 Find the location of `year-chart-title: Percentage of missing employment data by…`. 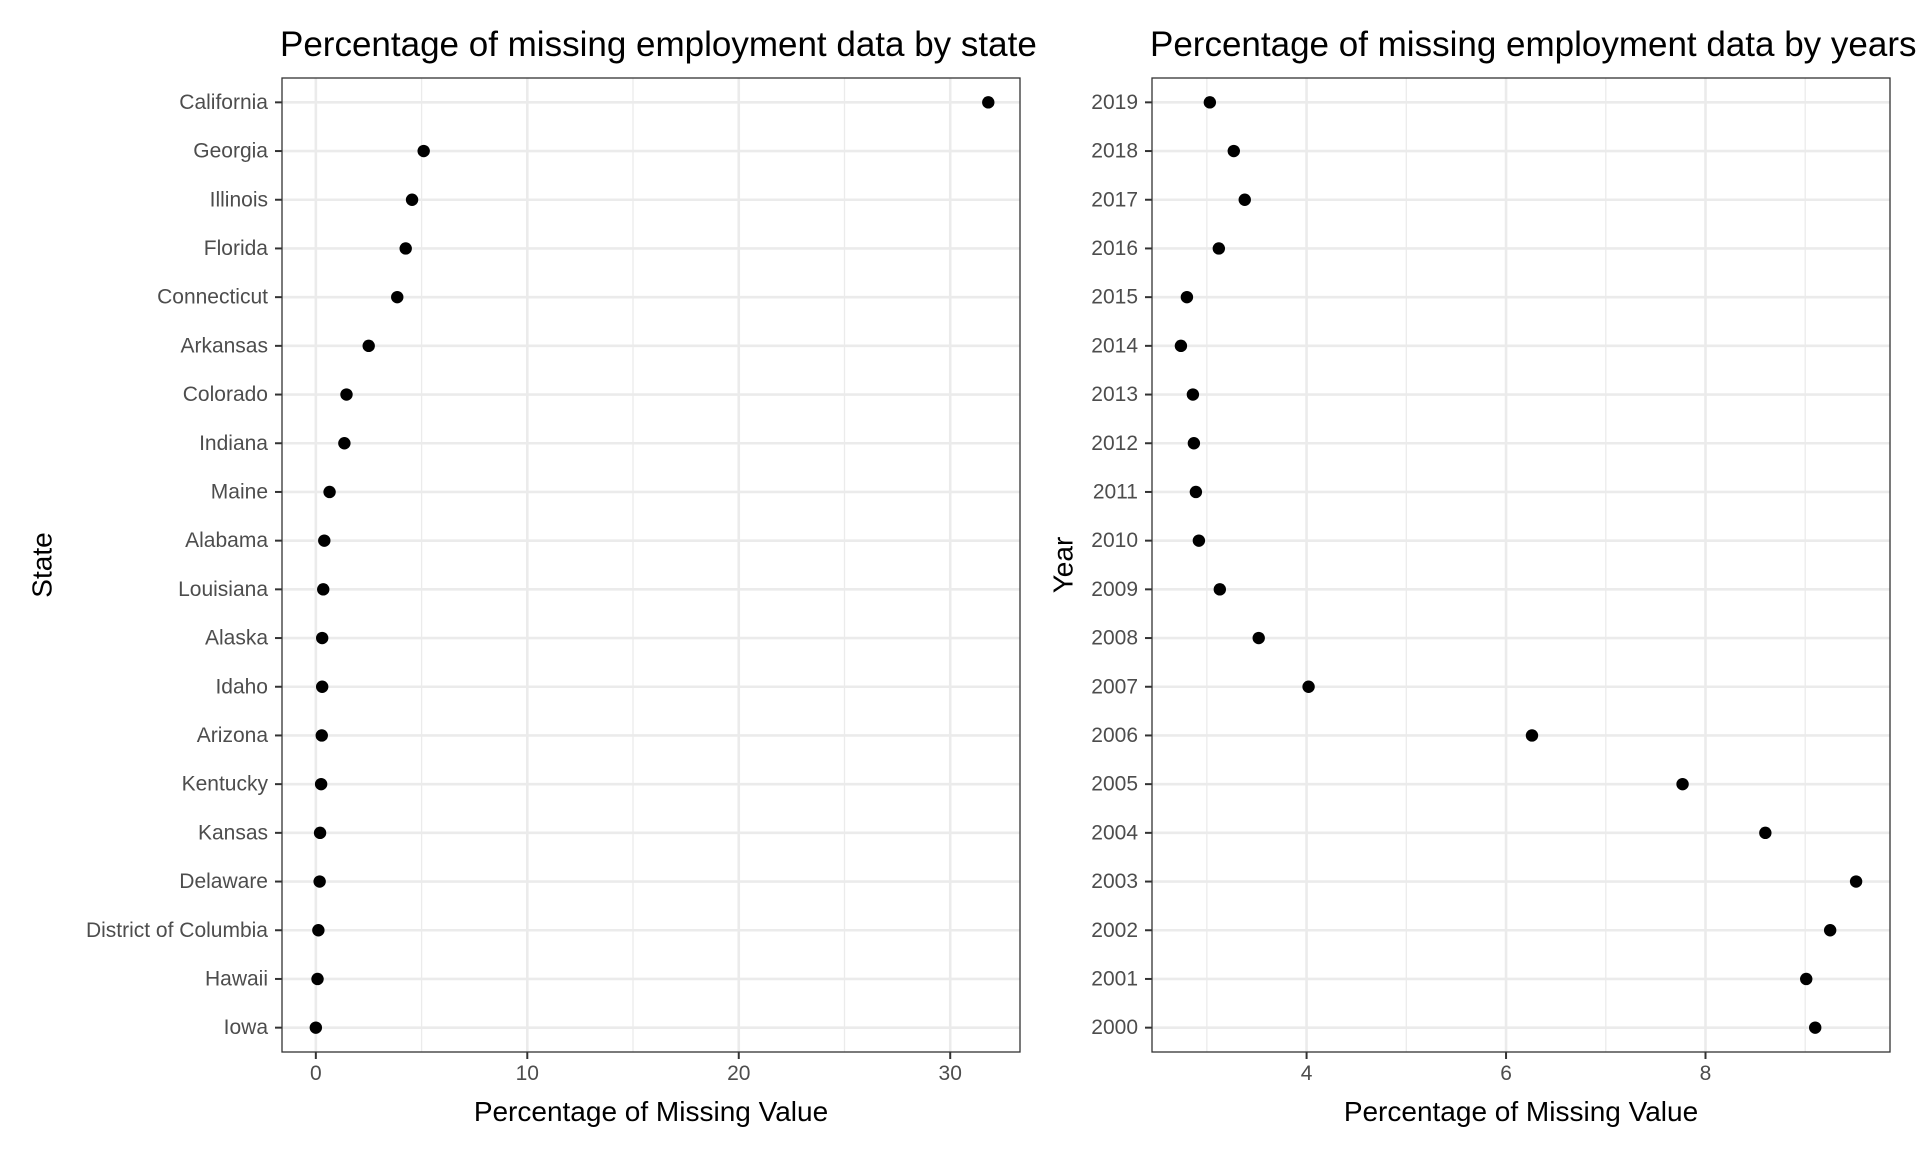

year-chart-title: Percentage of missing employment data by… is located at coordinates (1533, 44).